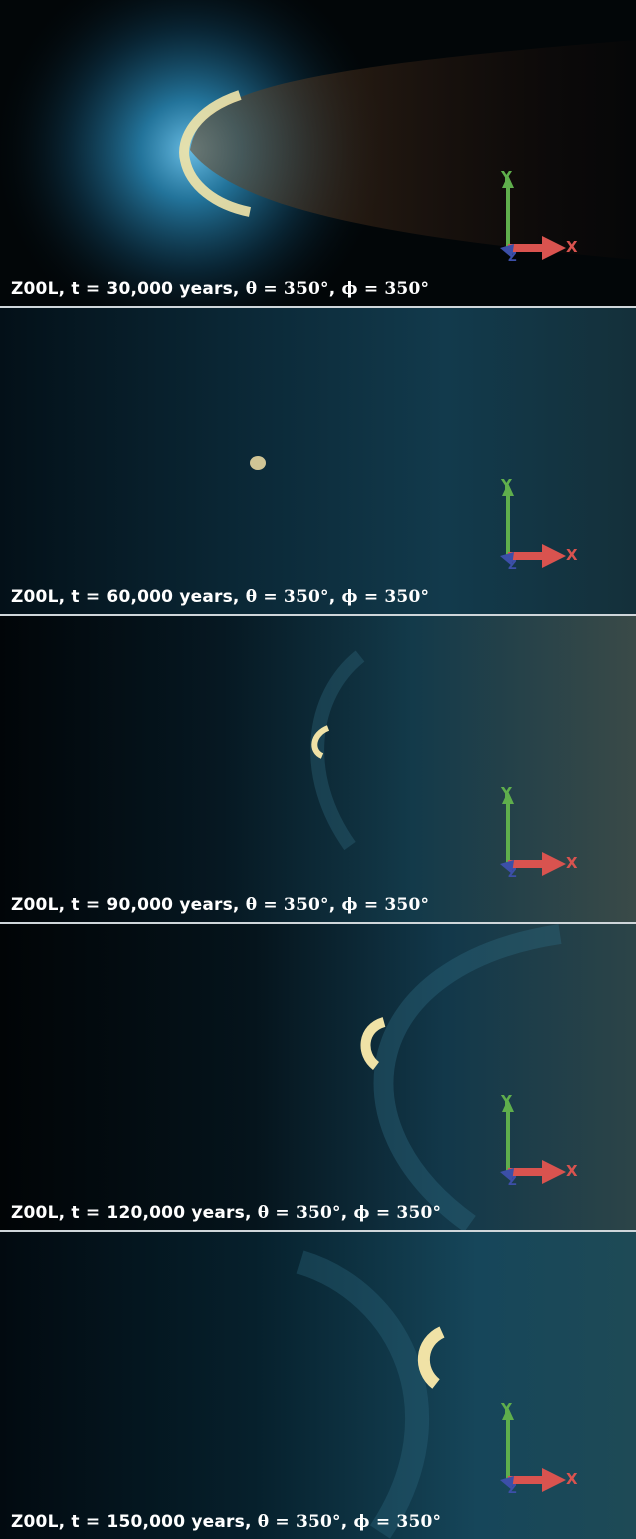  Describe the element at coordinates (544, 1143) in the screenshot. I see `axis-triad-4: Y X Z` at that location.